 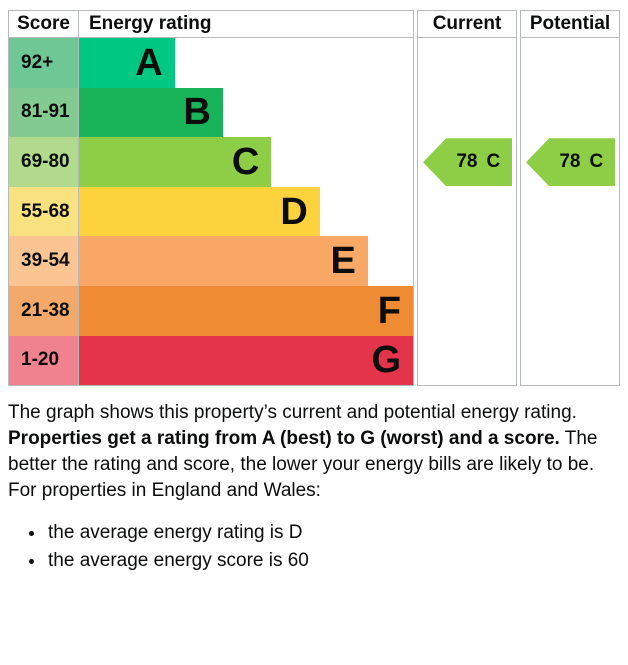 What do you see at coordinates (245, 161) in the screenshot?
I see `rating-letter: C` at bounding box center [245, 161].